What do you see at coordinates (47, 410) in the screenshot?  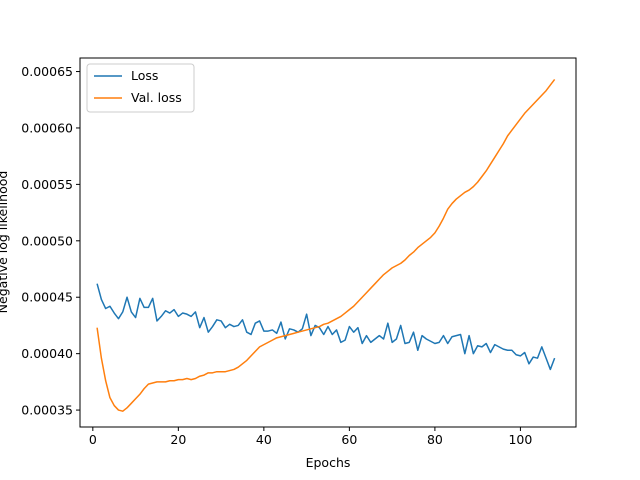 I see `y-tick-label: 0.00035` at bounding box center [47, 410].